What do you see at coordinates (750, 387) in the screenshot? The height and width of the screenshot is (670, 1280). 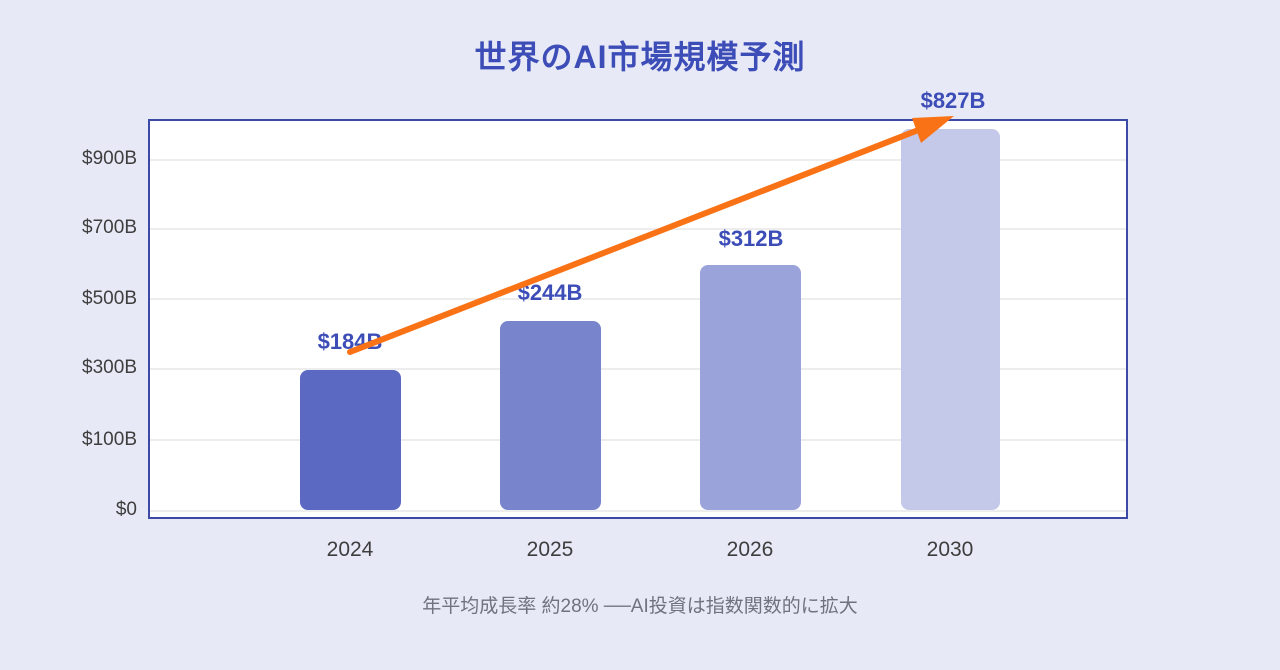 I see `bar-2026` at bounding box center [750, 387].